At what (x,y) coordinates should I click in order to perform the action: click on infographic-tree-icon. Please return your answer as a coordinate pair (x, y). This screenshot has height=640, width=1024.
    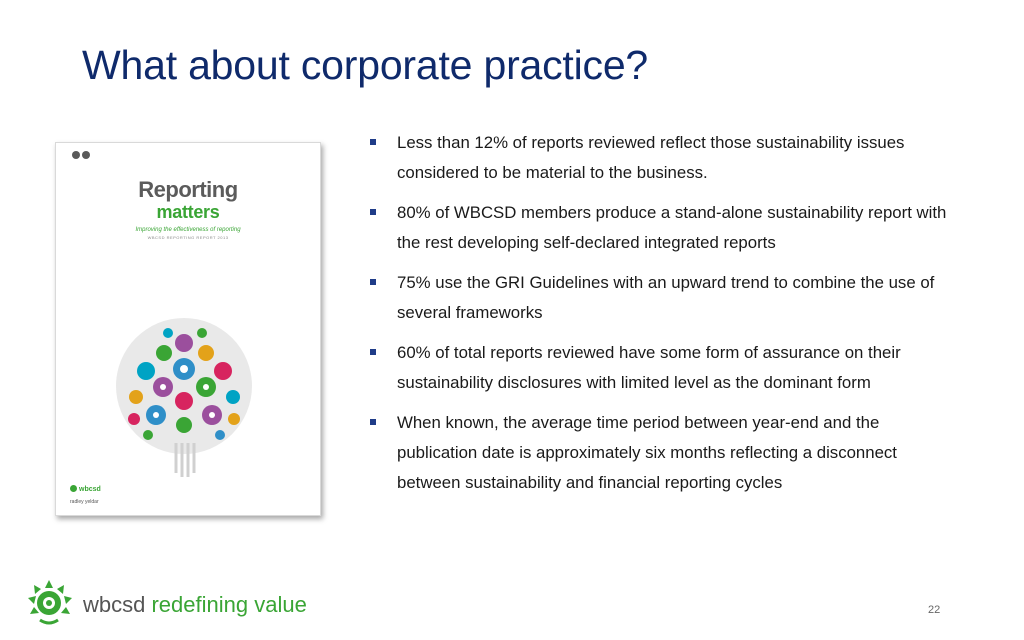
    Looking at the image, I should click on (184, 397).